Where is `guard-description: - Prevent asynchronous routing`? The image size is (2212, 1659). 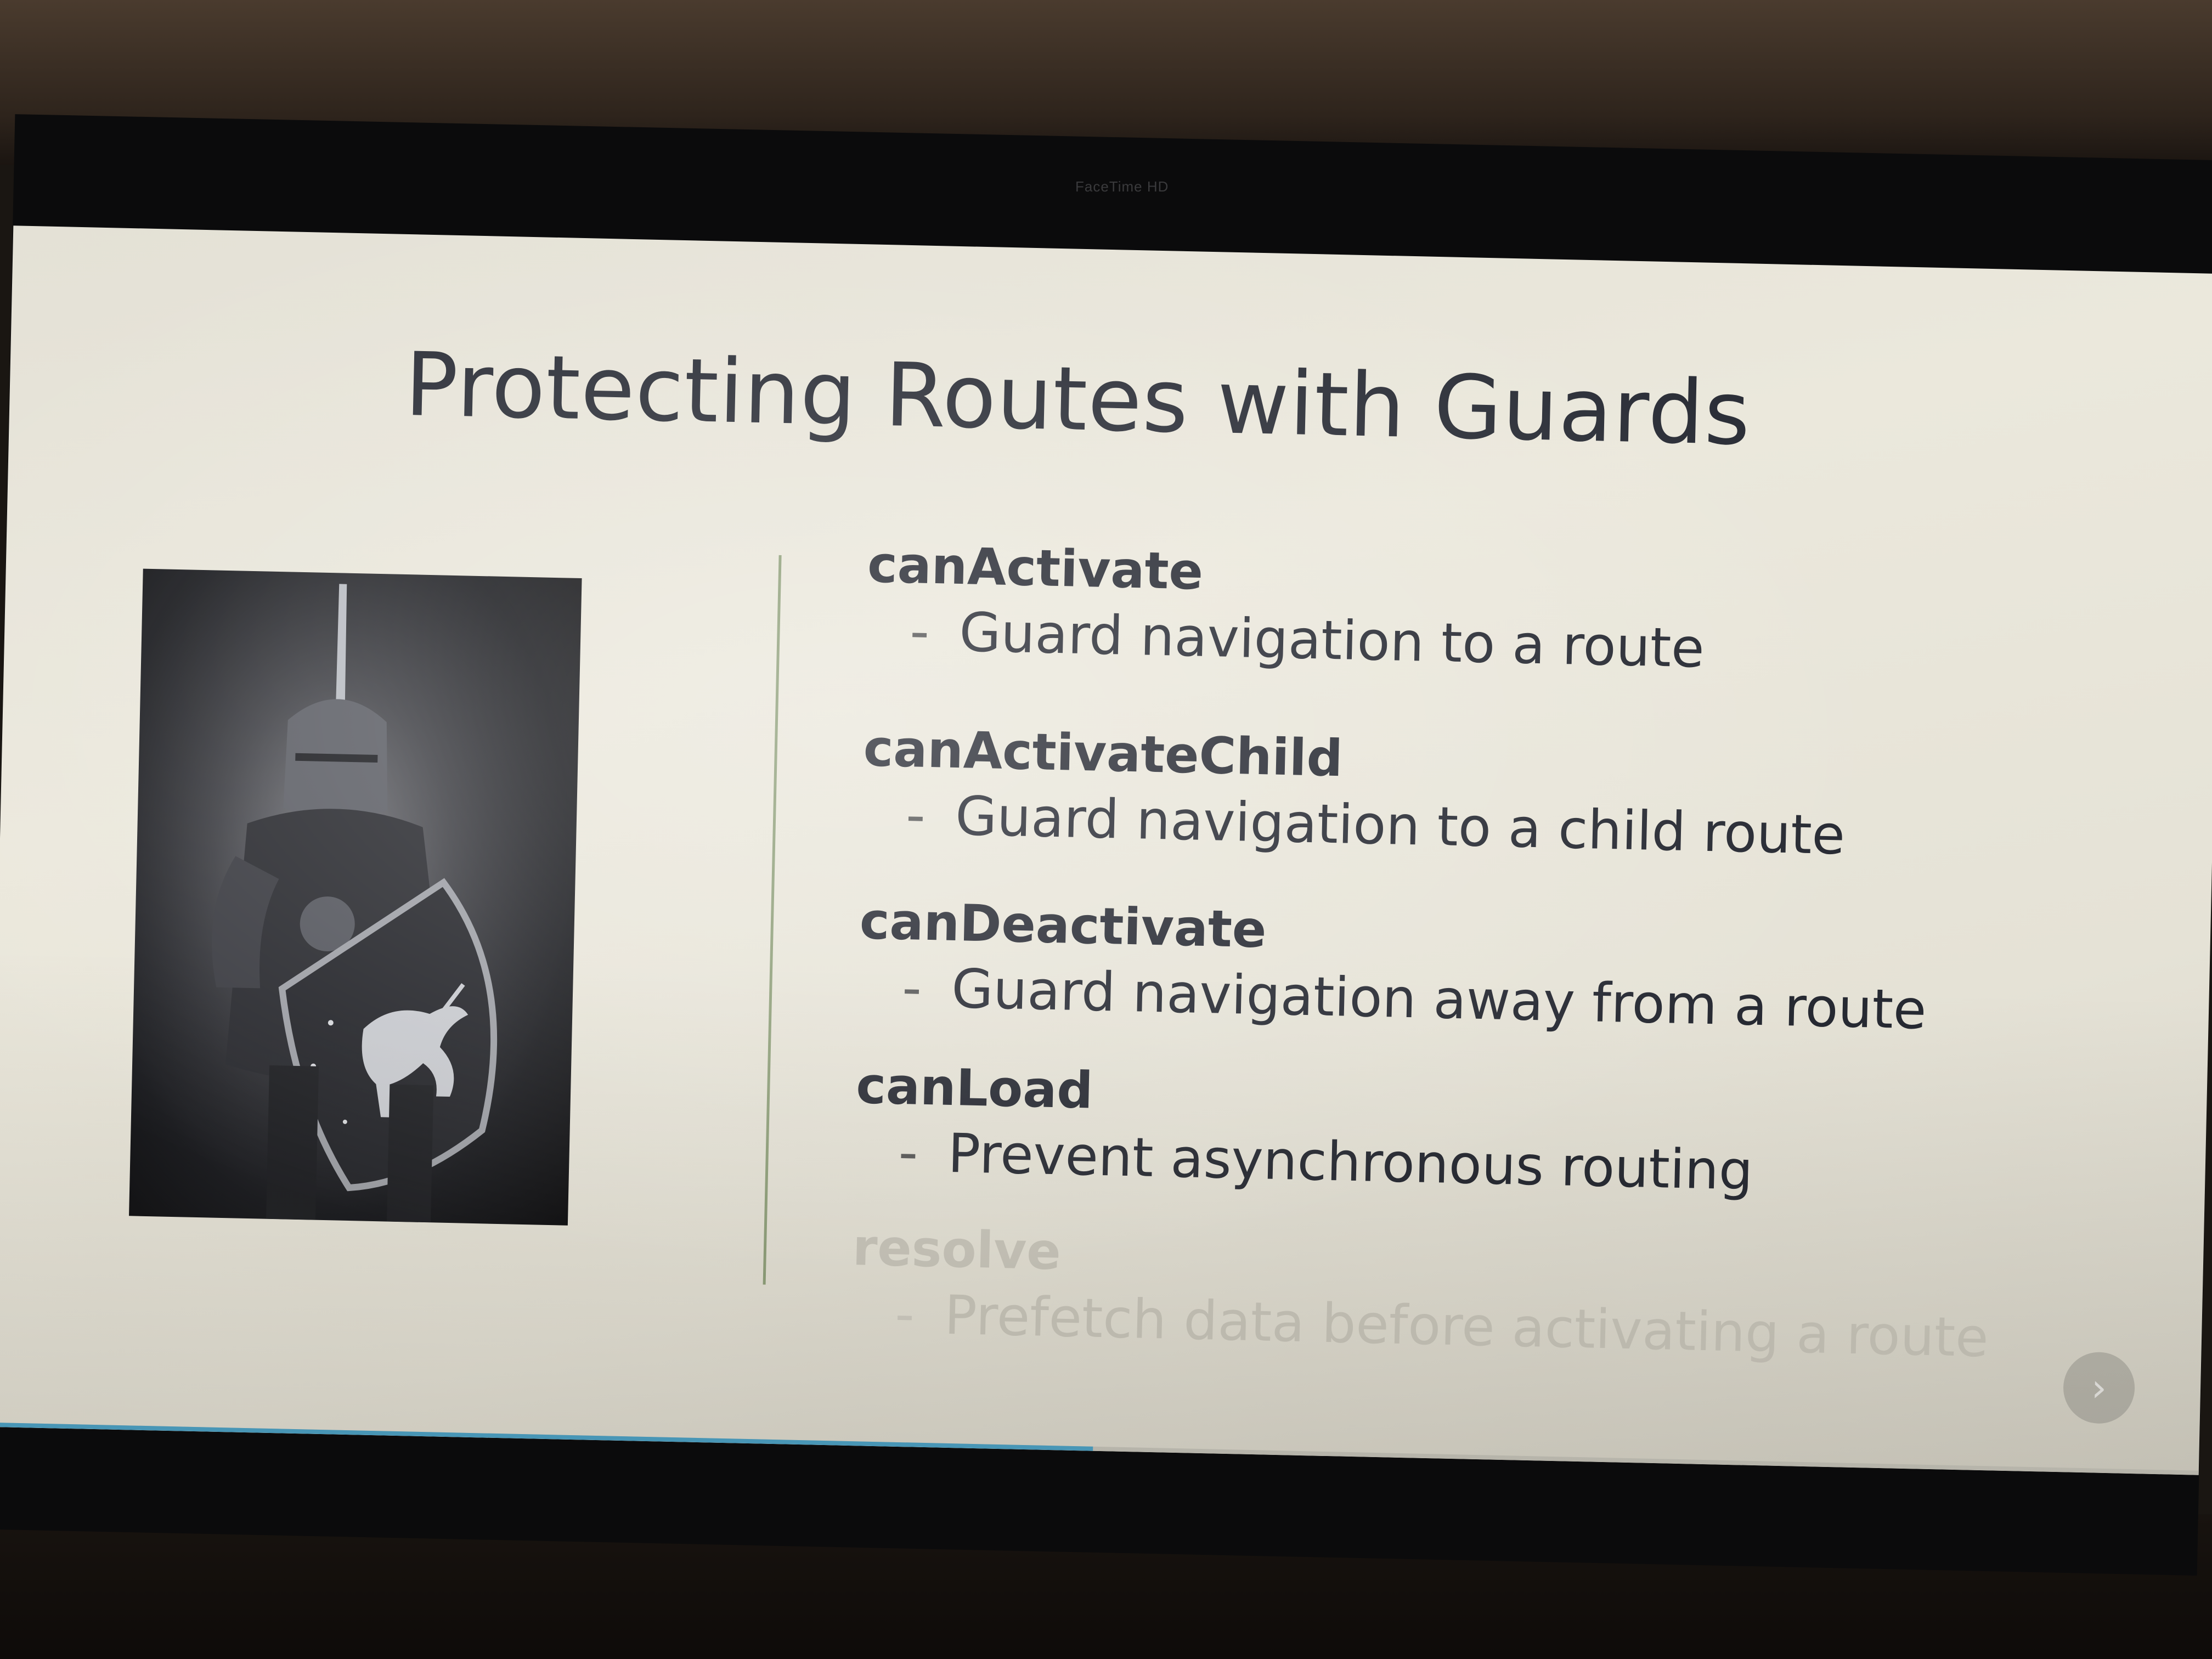
guard-description: - Prevent asynchronous routing is located at coordinates (1326, 1162).